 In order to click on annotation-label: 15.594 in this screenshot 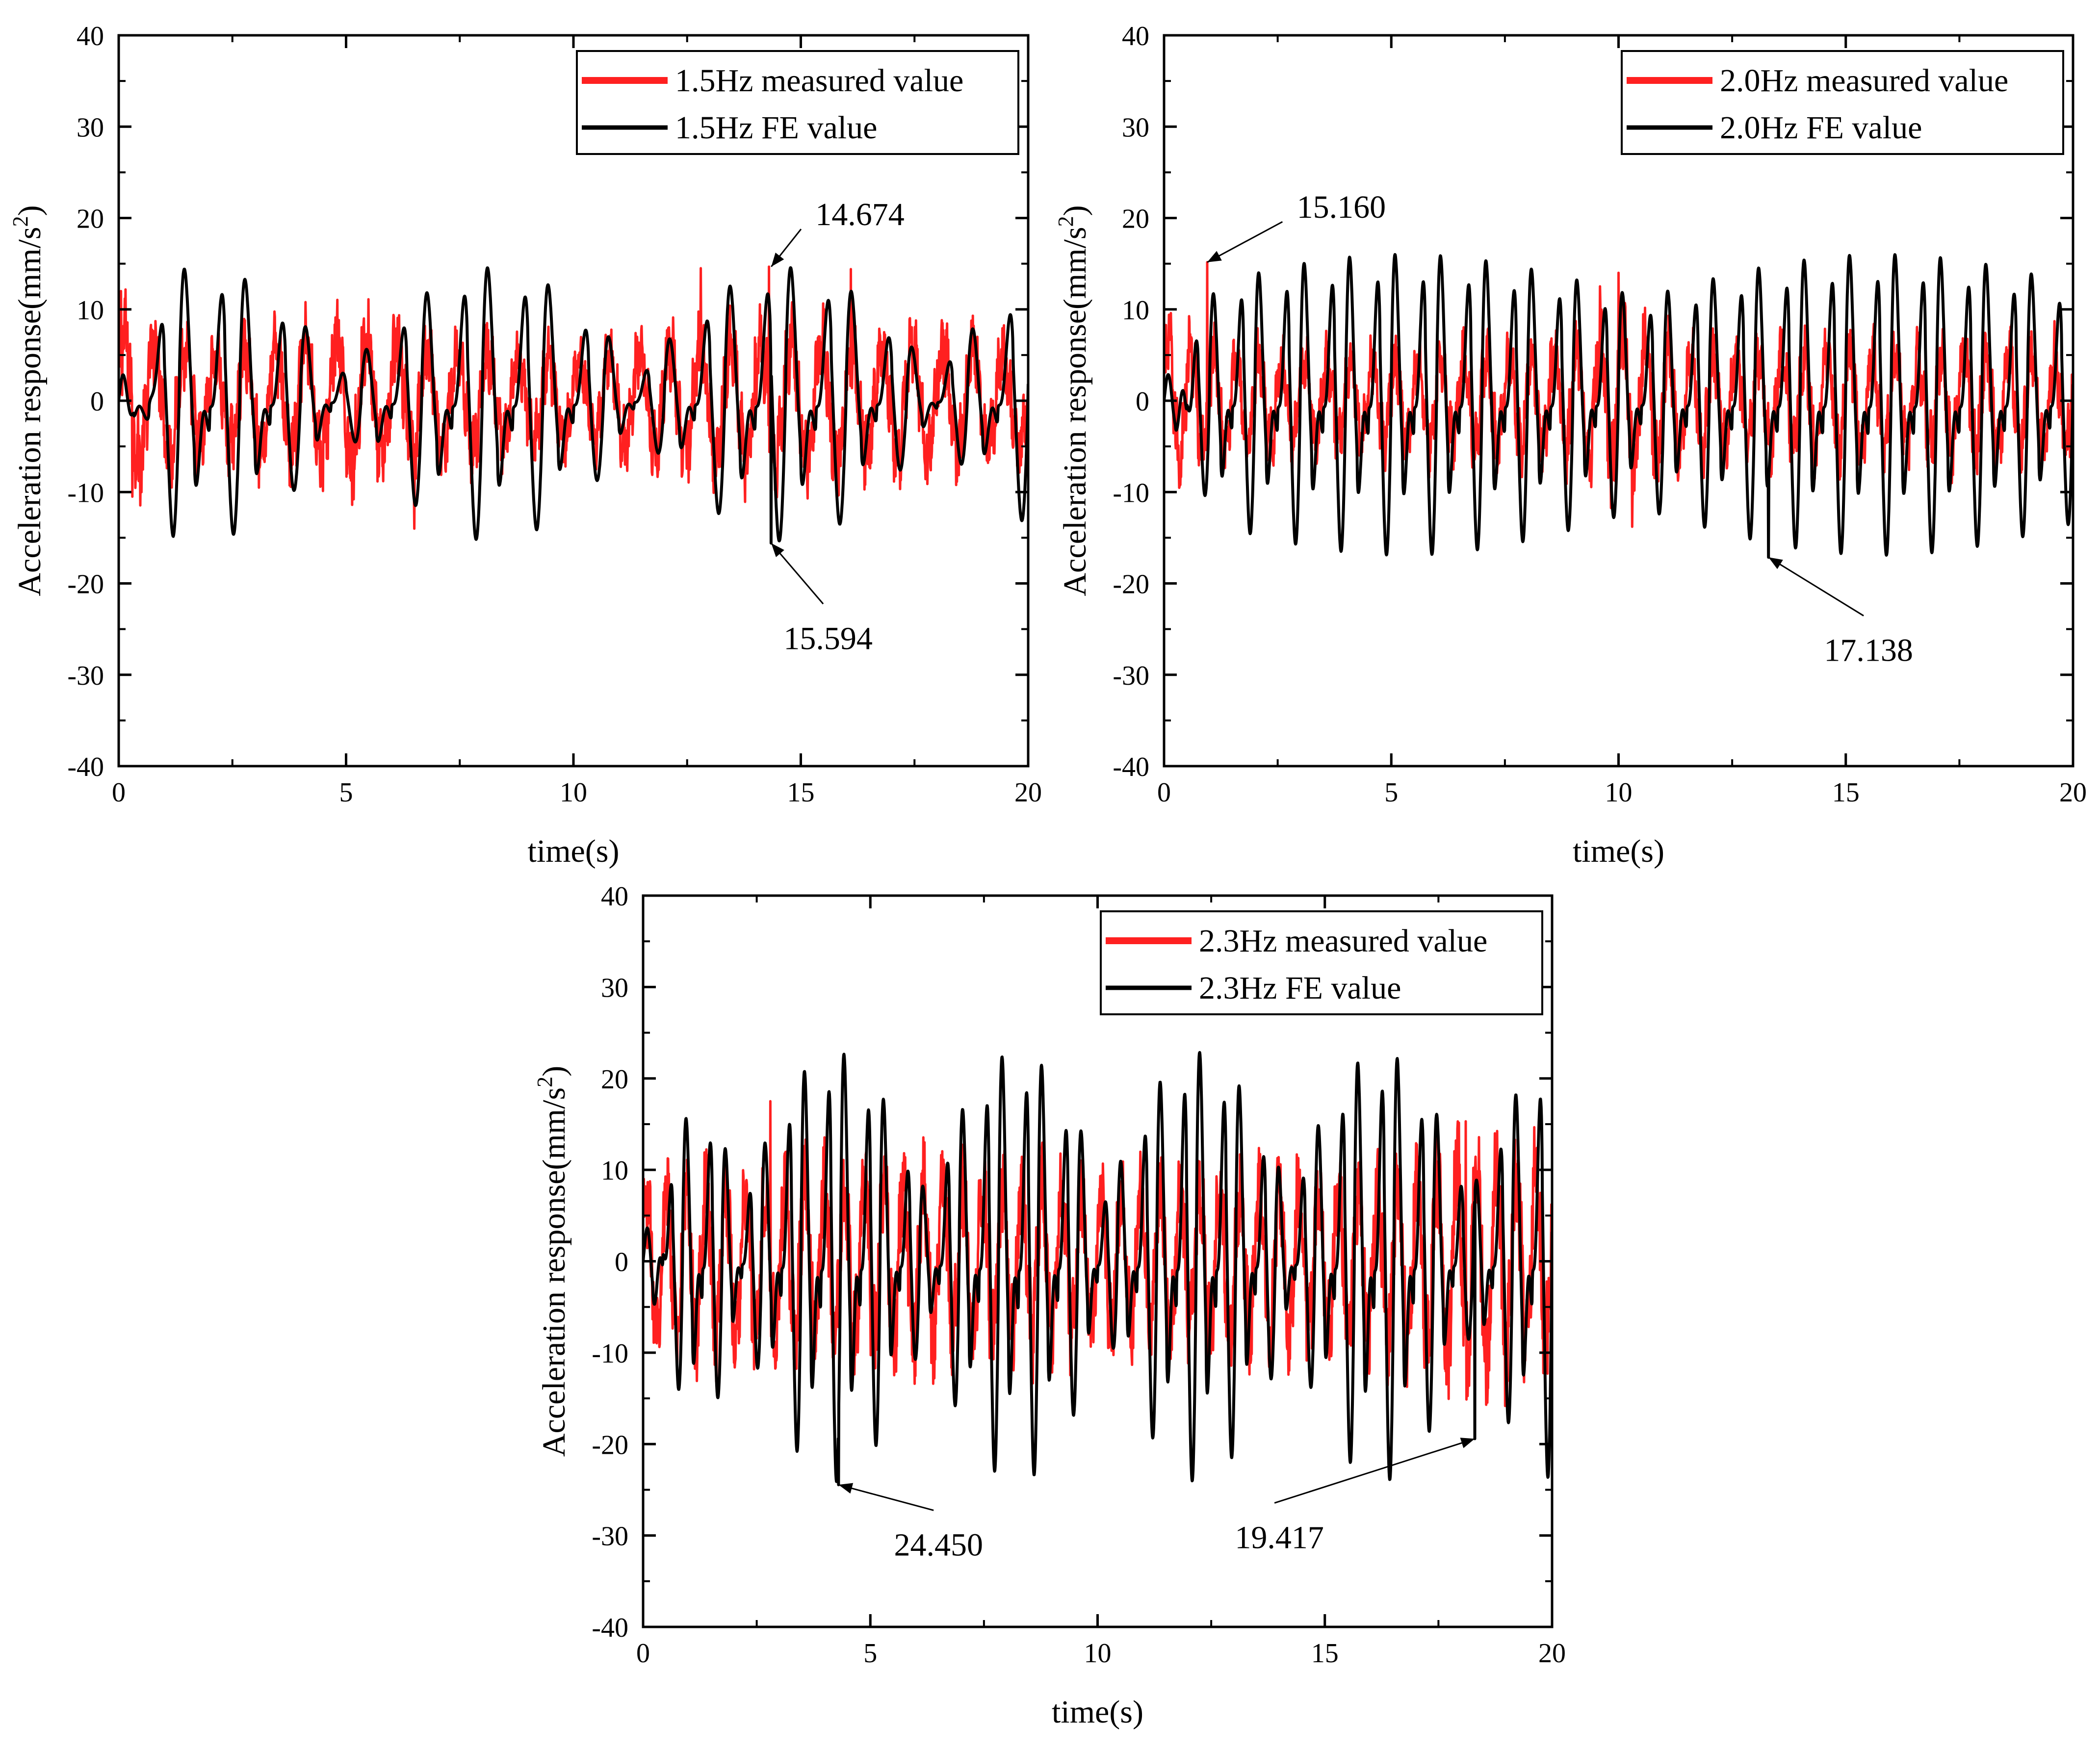, I will do `click(828, 638)`.